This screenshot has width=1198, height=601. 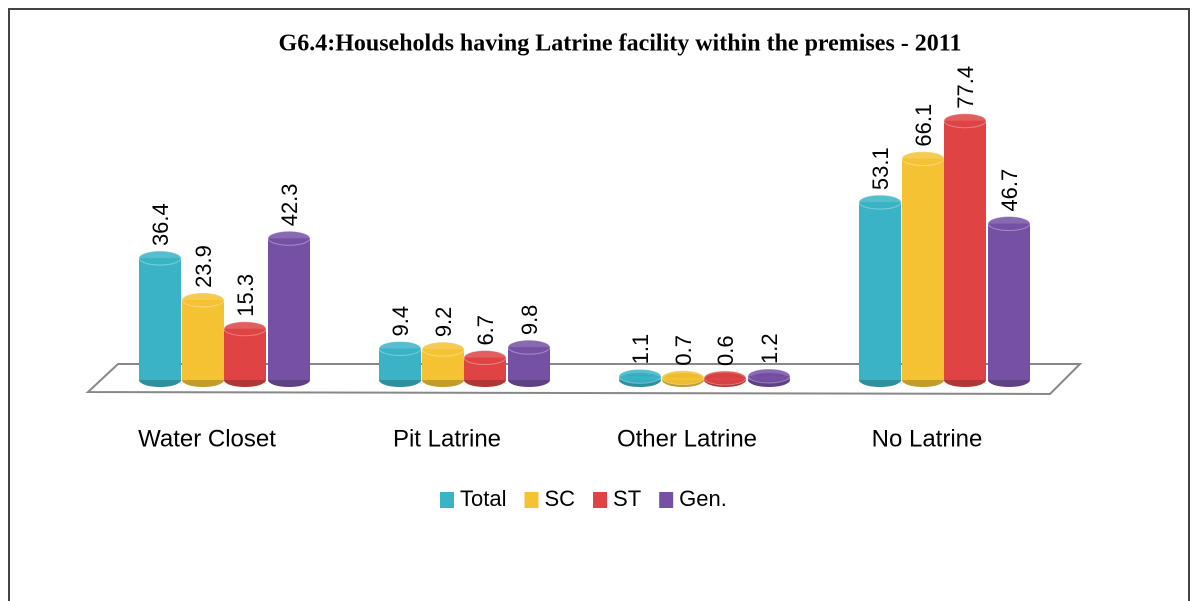 What do you see at coordinates (627, 498) in the screenshot?
I see `legend-label: ST` at bounding box center [627, 498].